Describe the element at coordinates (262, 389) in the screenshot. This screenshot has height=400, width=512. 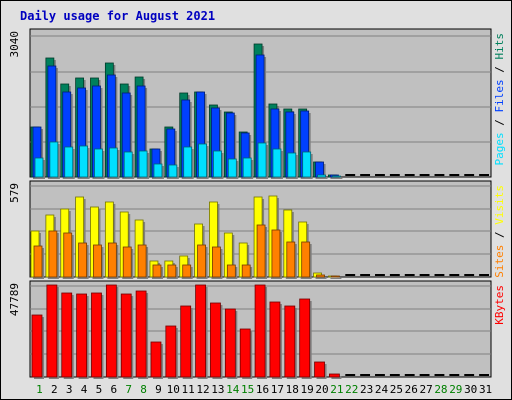
I see `x-tick-label: 16` at that location.